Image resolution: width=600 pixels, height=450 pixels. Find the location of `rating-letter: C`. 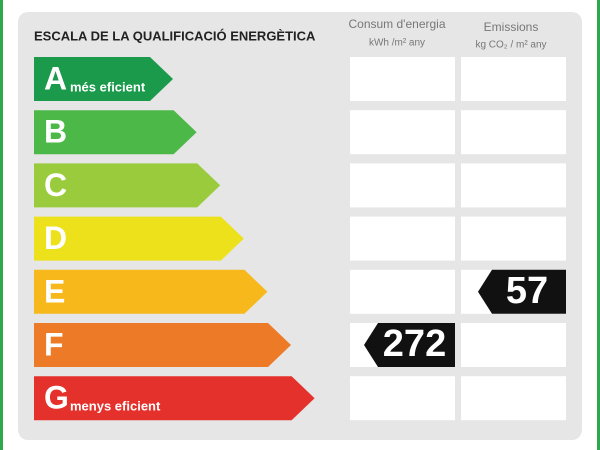

rating-letter: C is located at coordinates (55, 185).